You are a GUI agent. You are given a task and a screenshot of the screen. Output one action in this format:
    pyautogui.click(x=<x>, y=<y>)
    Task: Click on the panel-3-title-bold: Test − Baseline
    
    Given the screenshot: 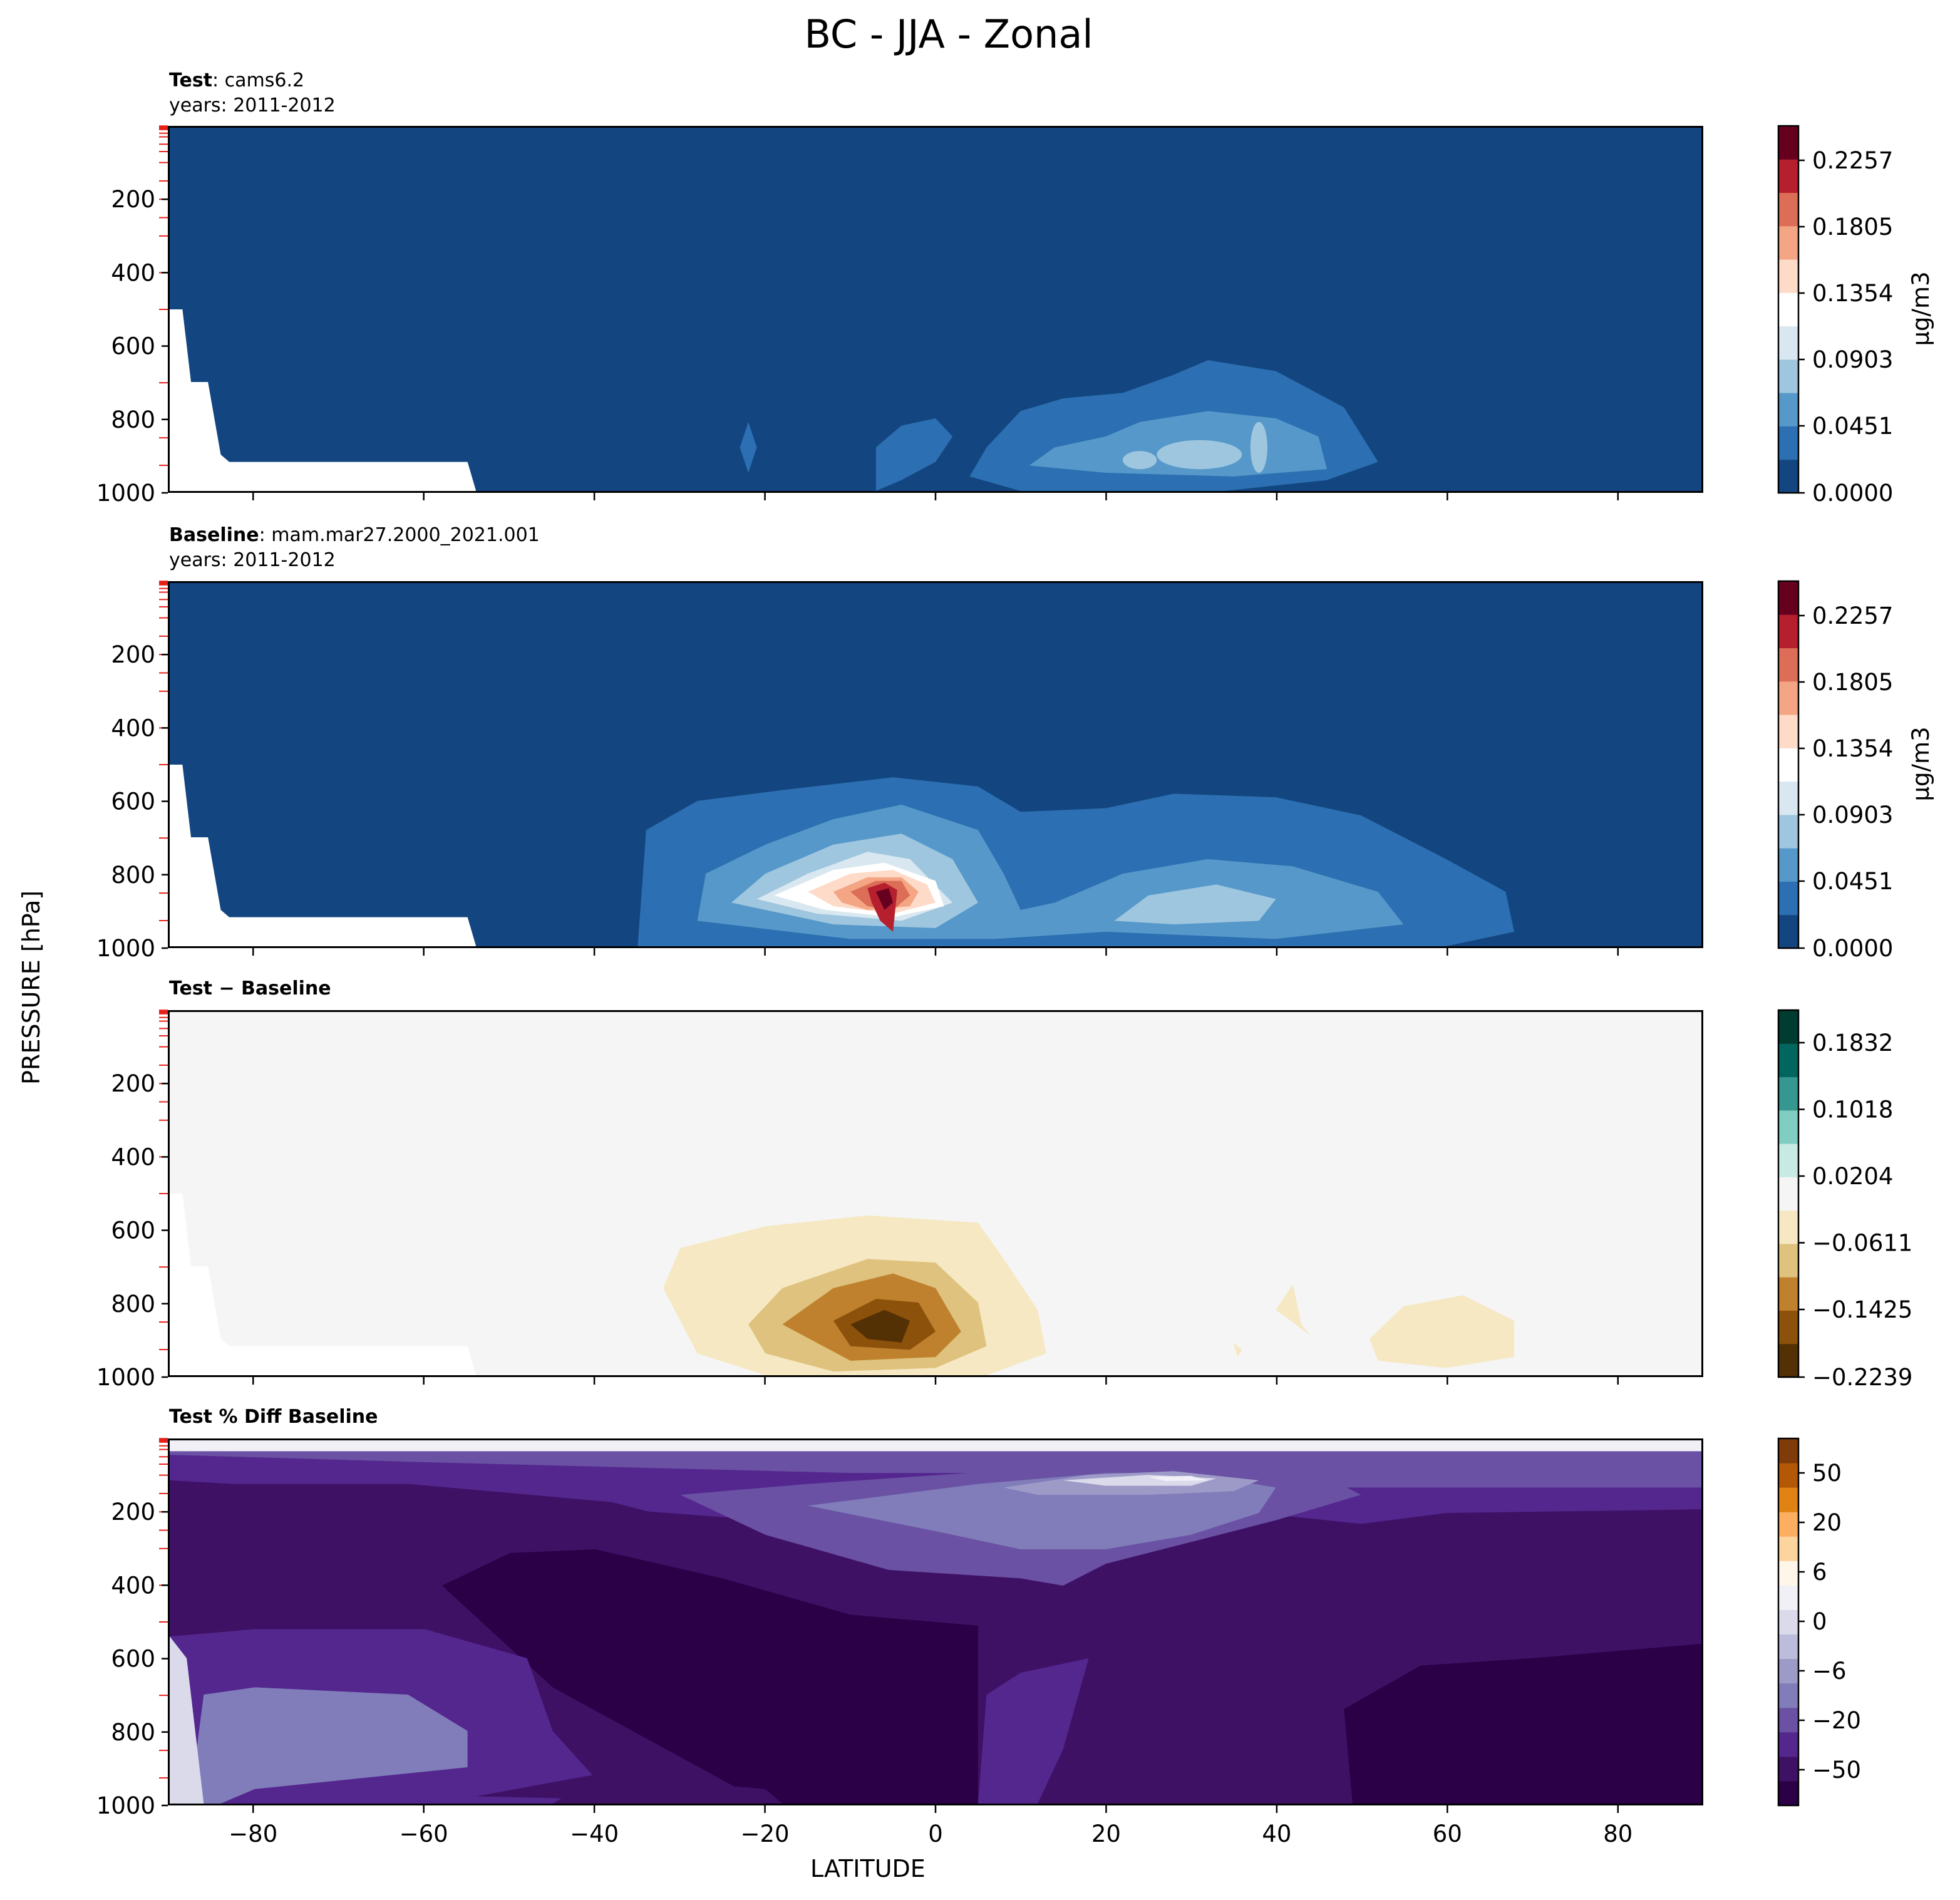 What is the action you would take?
    pyautogui.click(x=250, y=988)
    